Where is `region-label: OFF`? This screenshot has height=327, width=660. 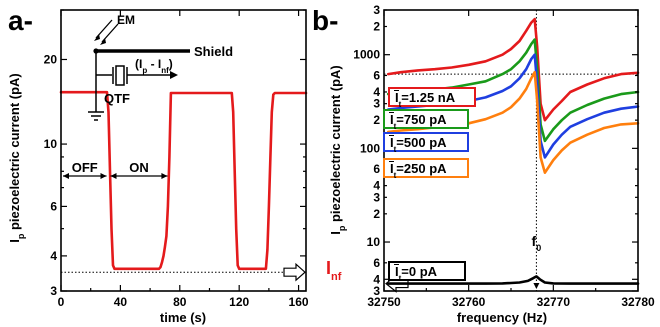
region-label: OFF is located at coordinates (85, 167).